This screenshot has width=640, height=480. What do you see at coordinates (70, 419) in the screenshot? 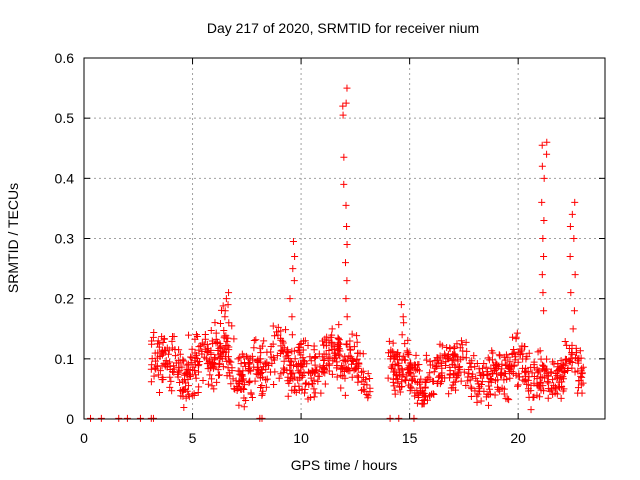
I see `y-tick-label: 0` at bounding box center [70, 419].